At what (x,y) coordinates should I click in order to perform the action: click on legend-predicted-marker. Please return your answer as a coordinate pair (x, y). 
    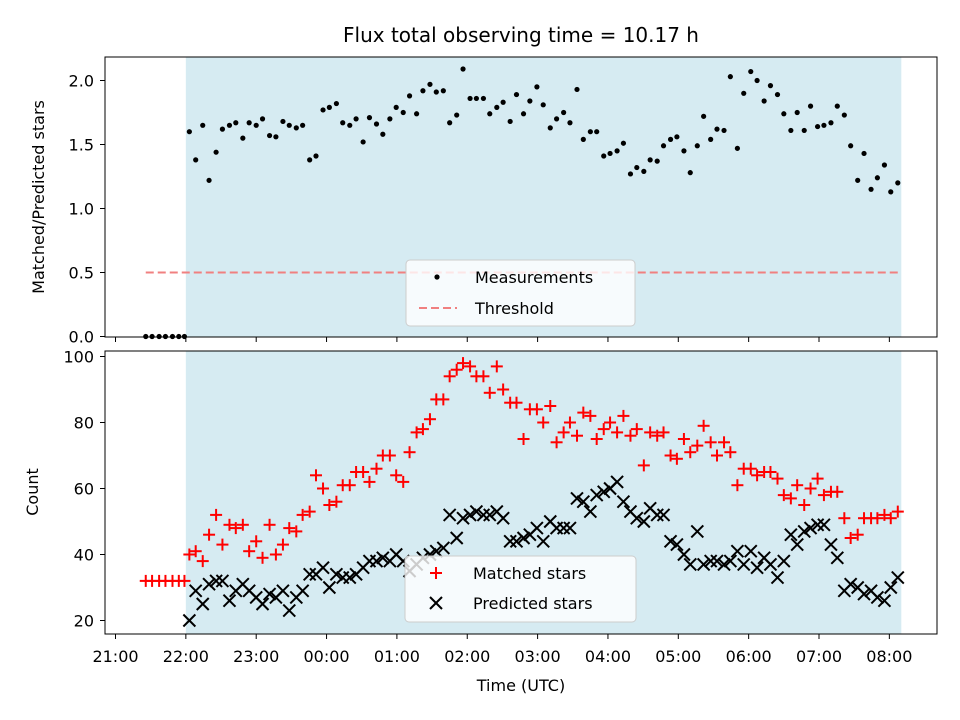
    Looking at the image, I should click on (436, 603).